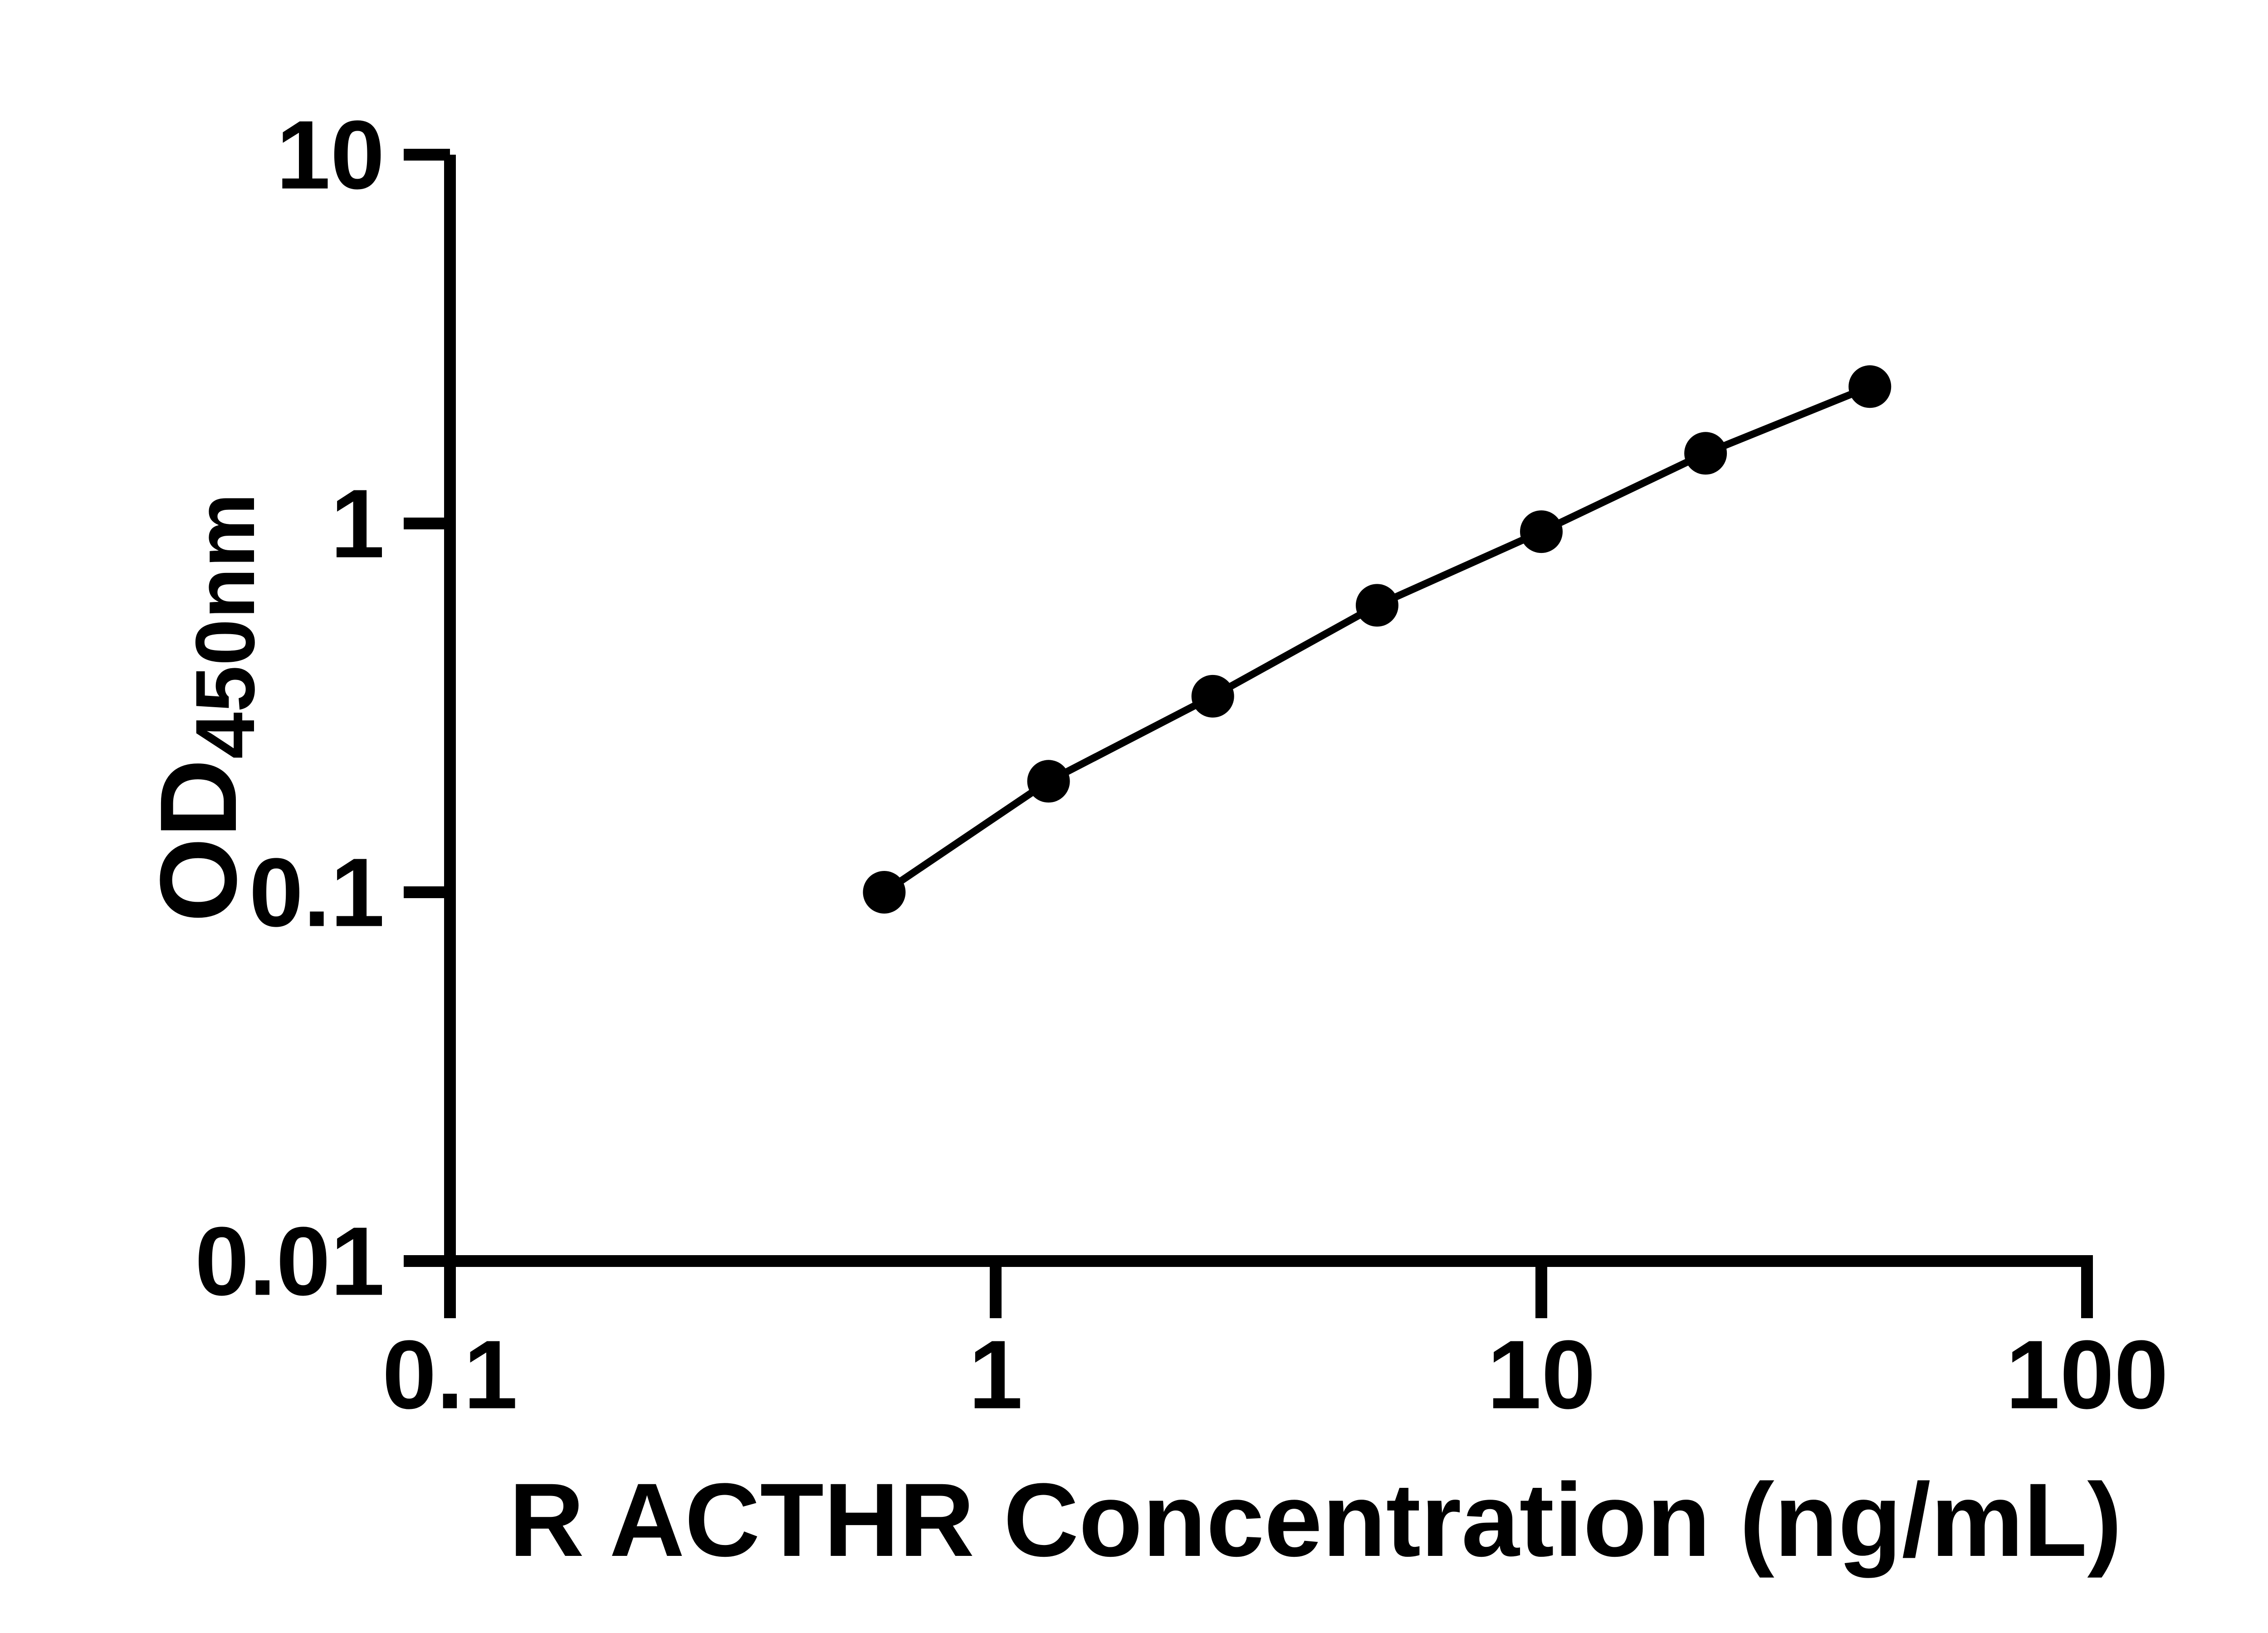 Image resolution: width=2268 pixels, height=1633 pixels. Describe the element at coordinates (198, 840) in the screenshot. I see `y-axis-title-main: OD` at that location.